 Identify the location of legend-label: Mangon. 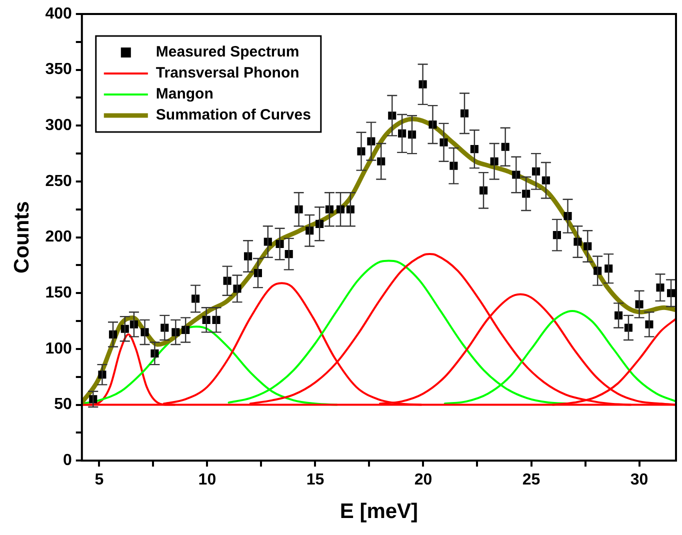
(185, 94).